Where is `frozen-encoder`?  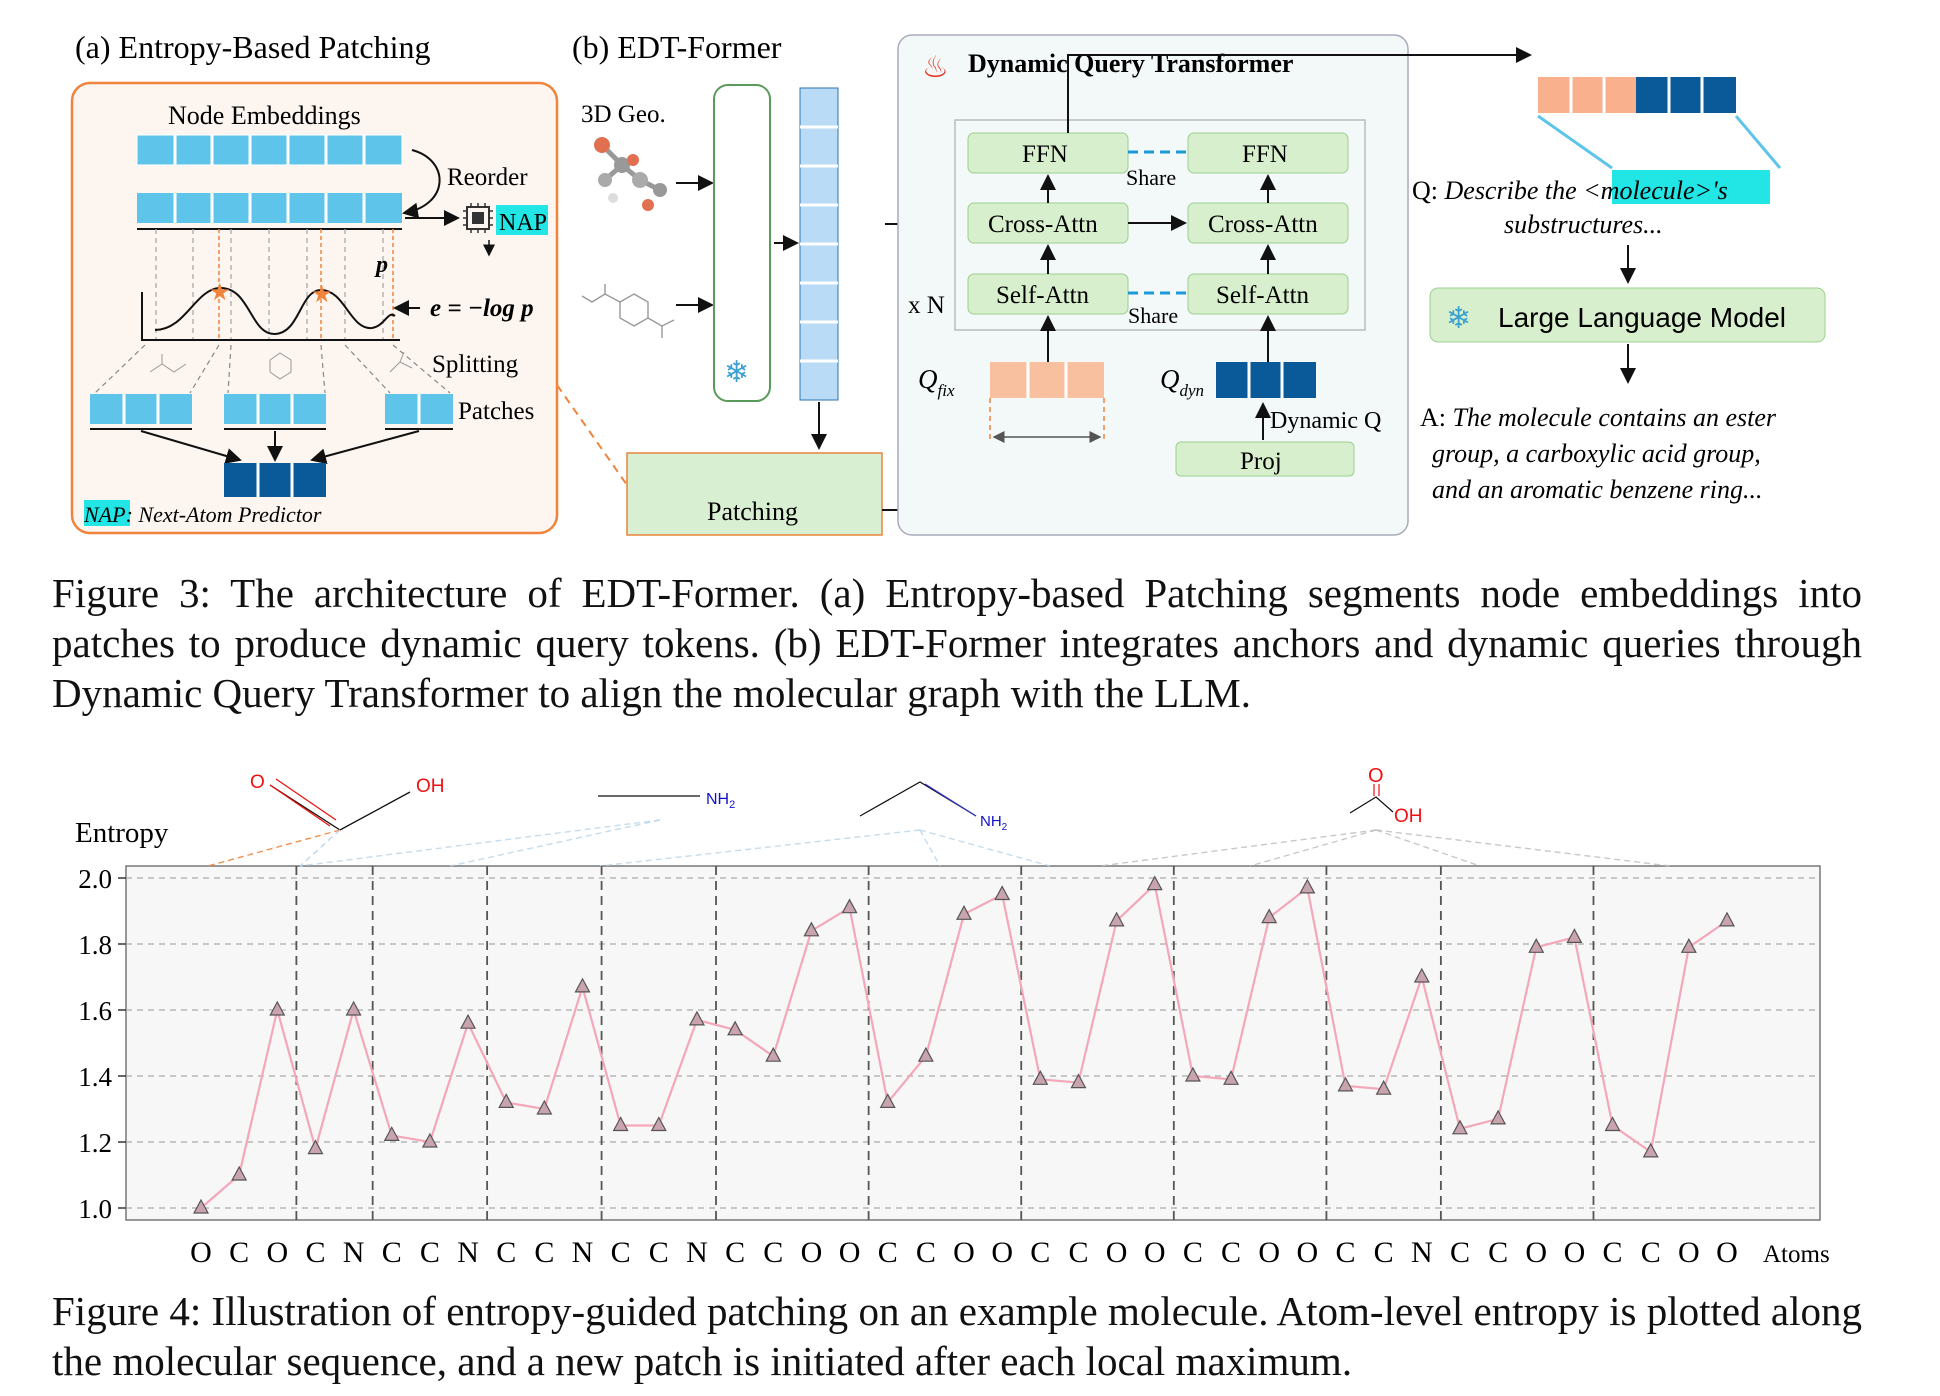
frozen-encoder is located at coordinates (742, 243).